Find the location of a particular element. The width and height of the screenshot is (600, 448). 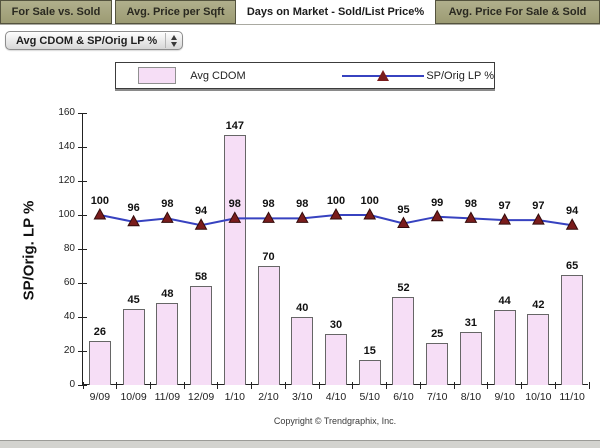

x-axis-label: 3/10 is located at coordinates (302, 397).